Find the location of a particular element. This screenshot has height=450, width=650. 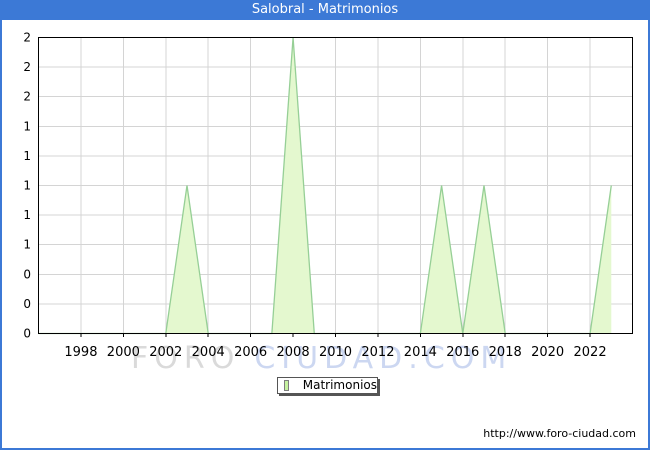

legend: Matrimonios is located at coordinates (327, 385).